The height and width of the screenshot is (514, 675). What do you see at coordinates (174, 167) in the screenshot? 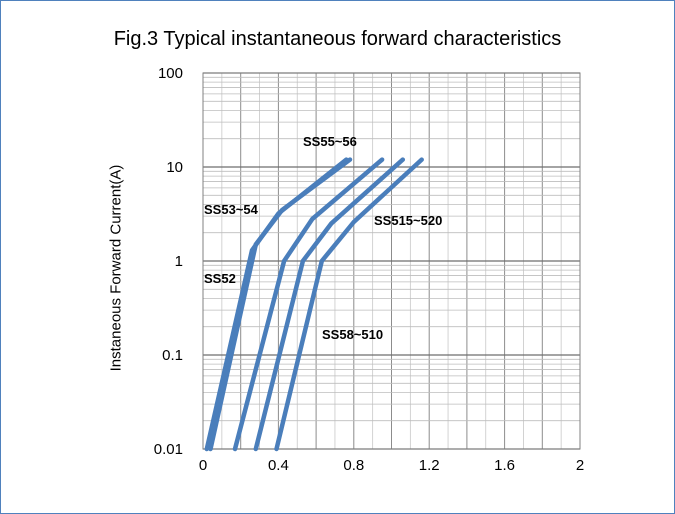
I see `y-tick-label: 10` at bounding box center [174, 167].